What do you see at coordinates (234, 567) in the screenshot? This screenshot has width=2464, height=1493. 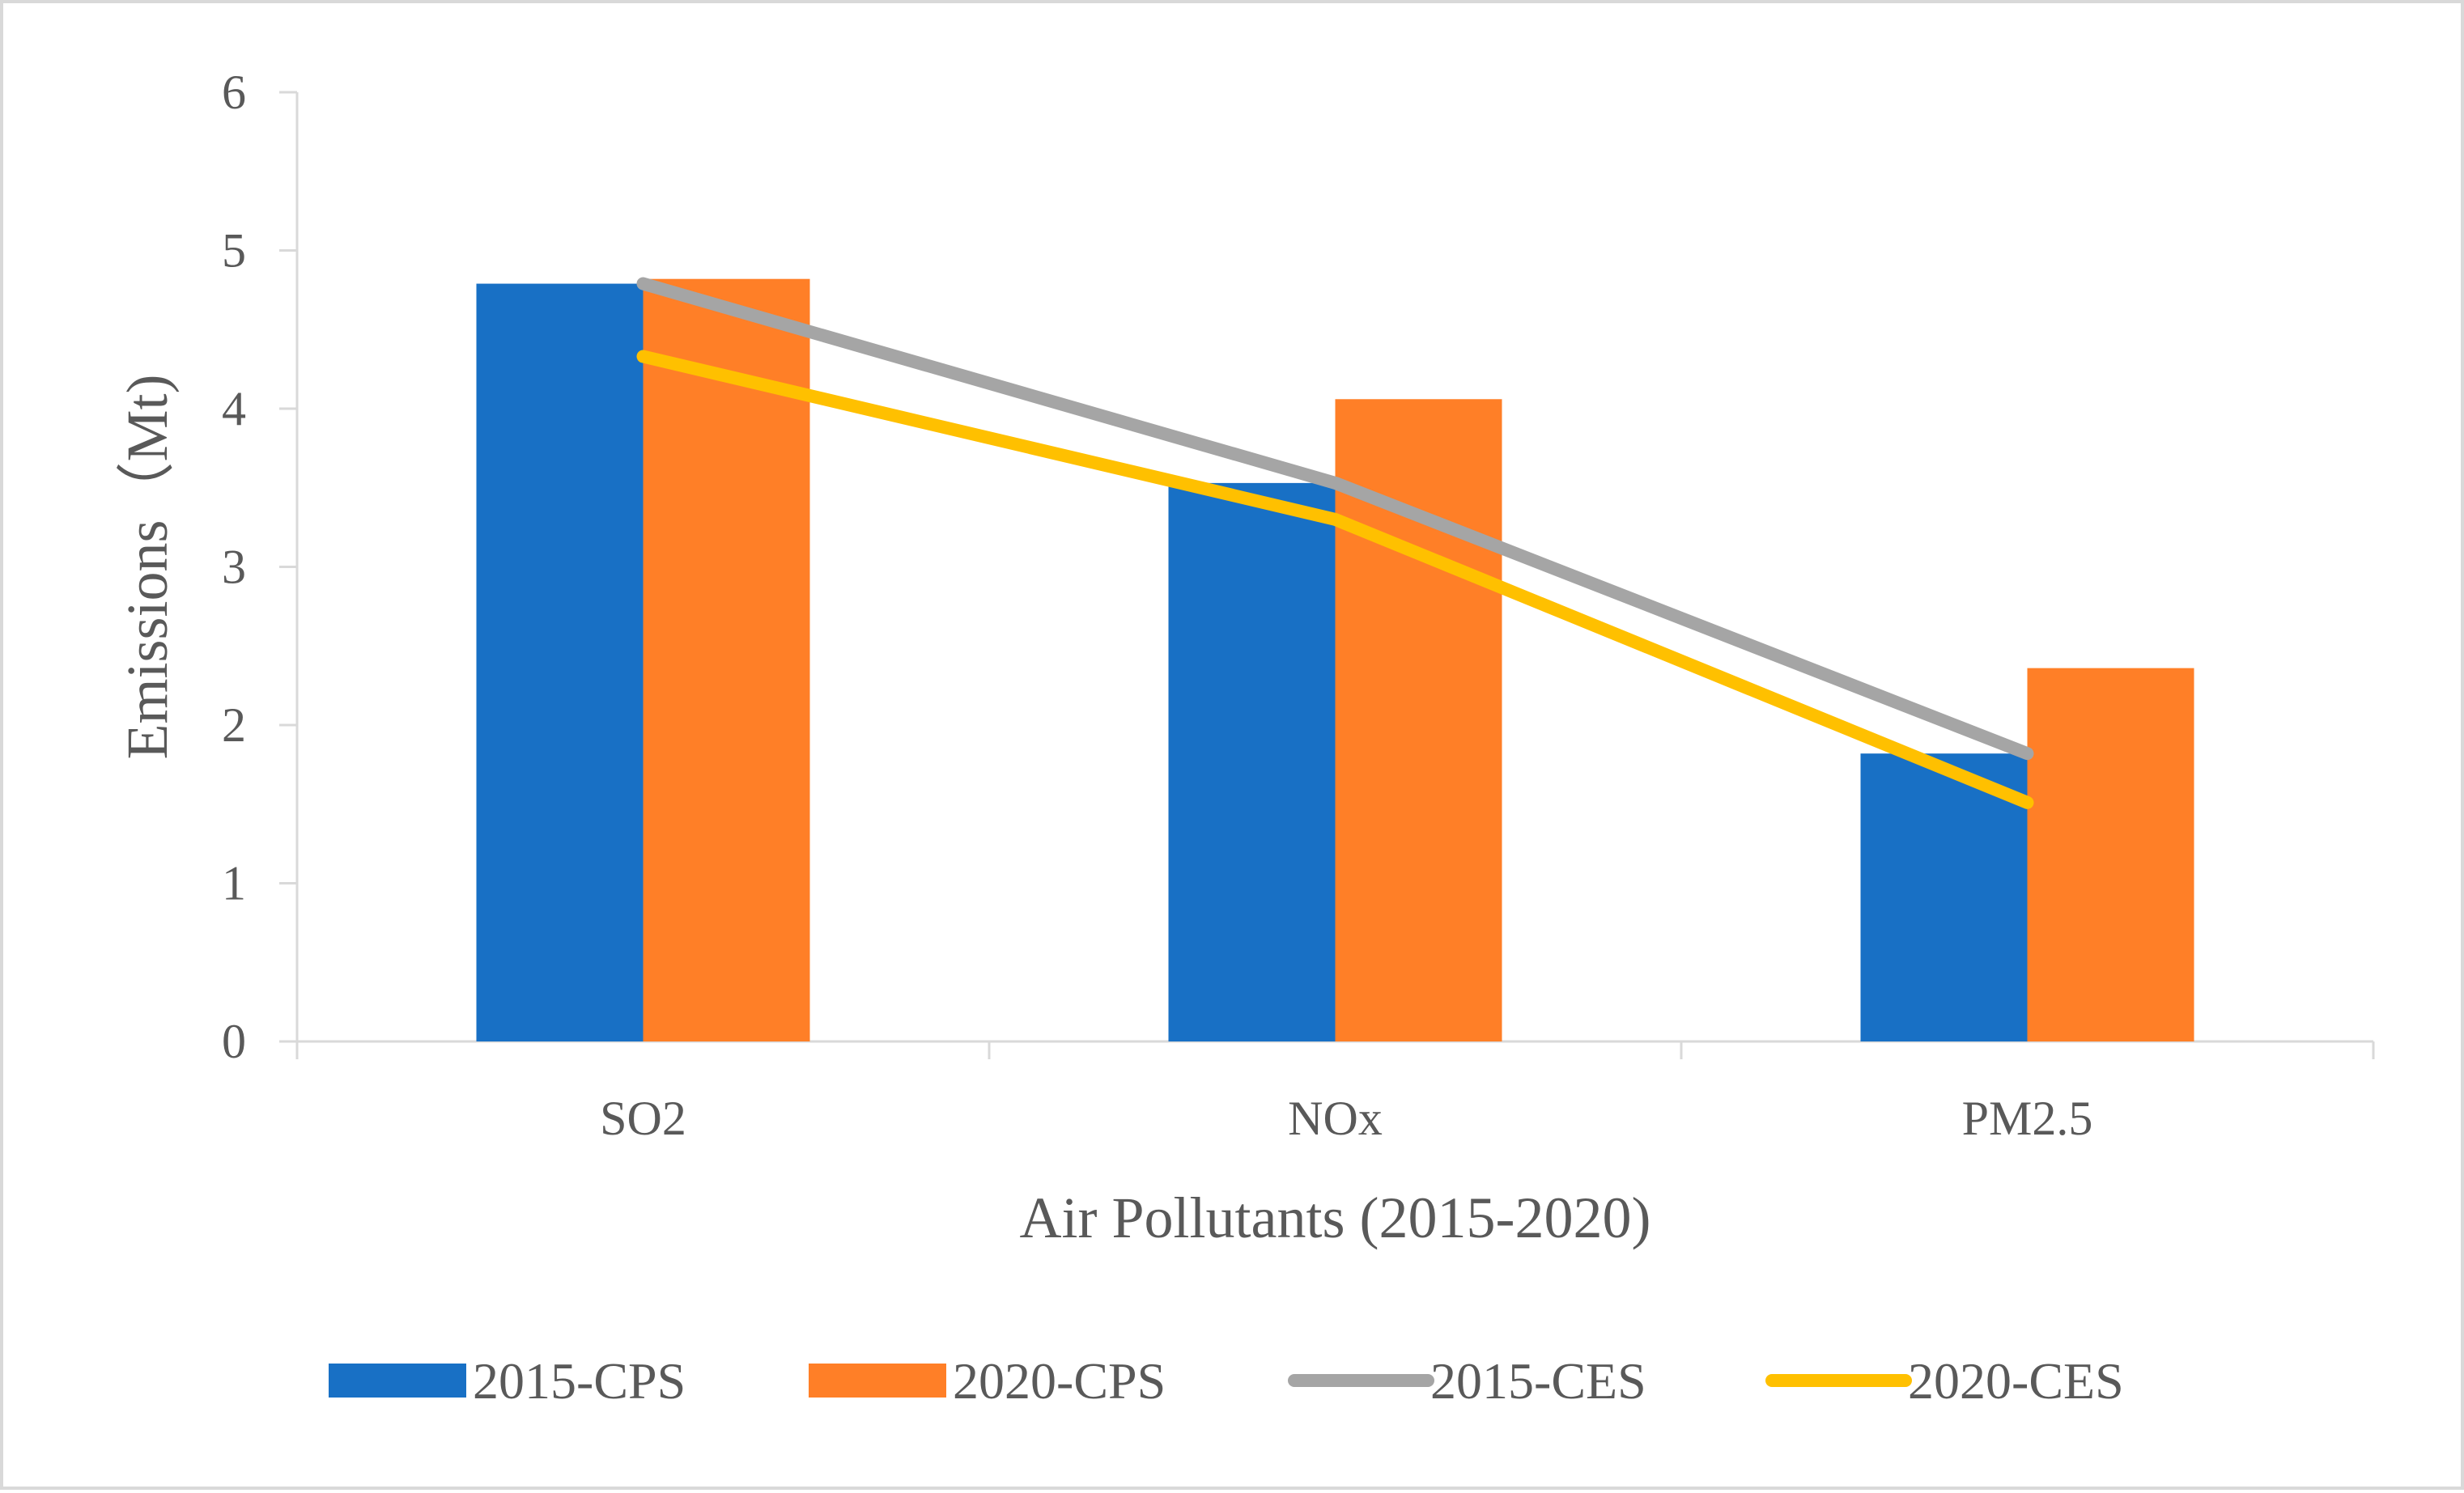 I see `y-tick-label: 3` at bounding box center [234, 567].